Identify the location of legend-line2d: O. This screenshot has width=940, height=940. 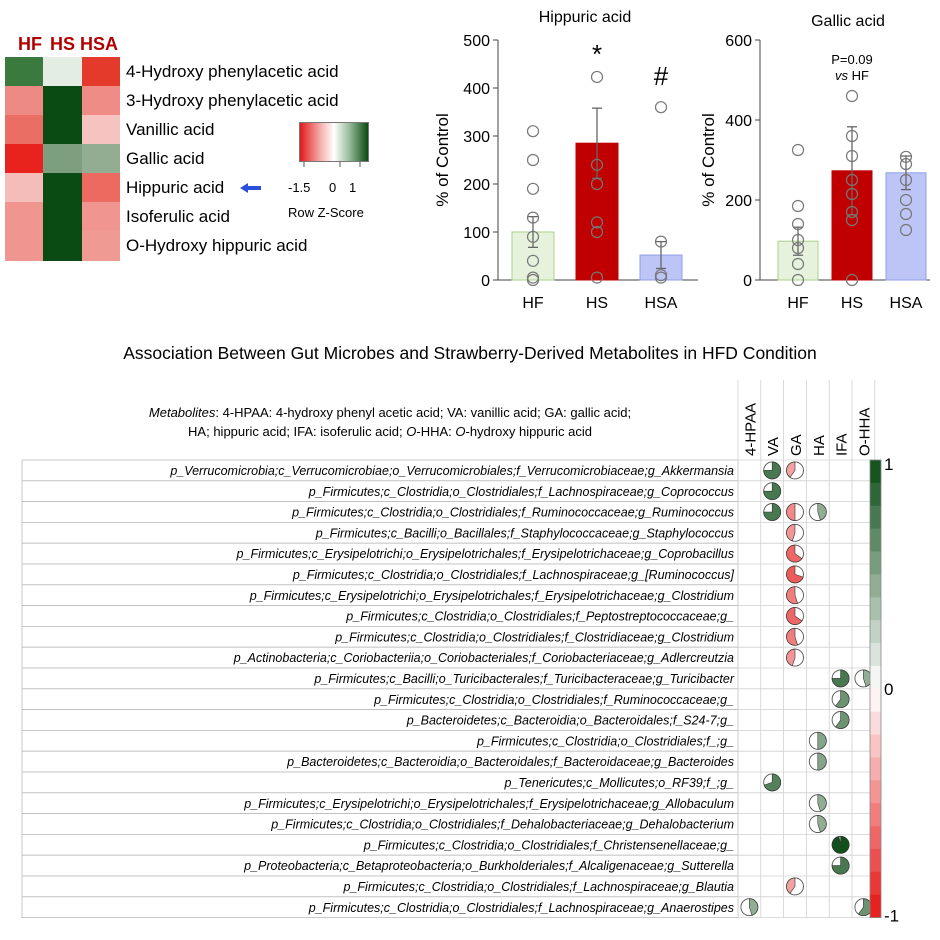
(460, 431).